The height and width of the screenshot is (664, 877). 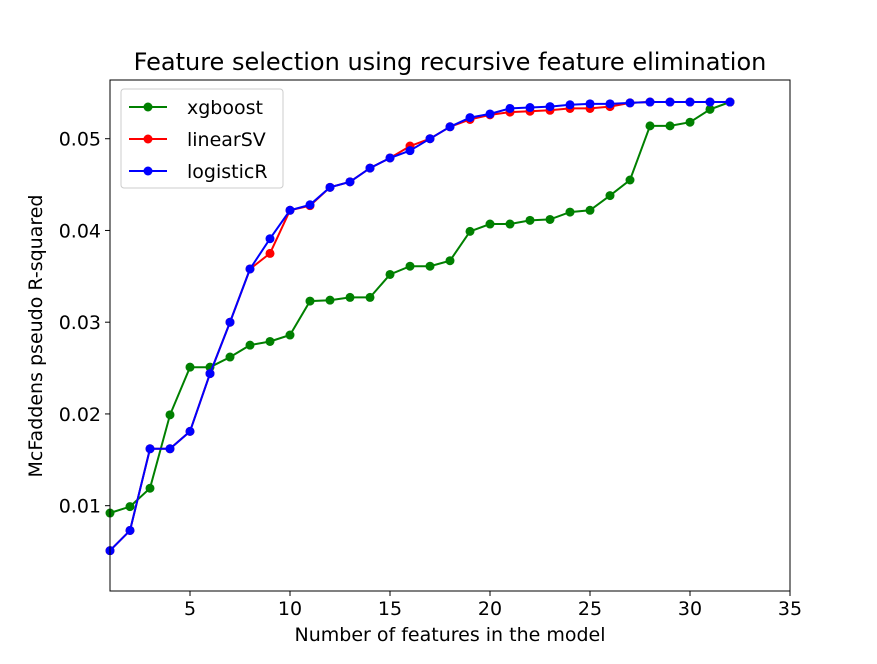 What do you see at coordinates (80, 140) in the screenshot?
I see `y-tick-label: 0.05` at bounding box center [80, 140].